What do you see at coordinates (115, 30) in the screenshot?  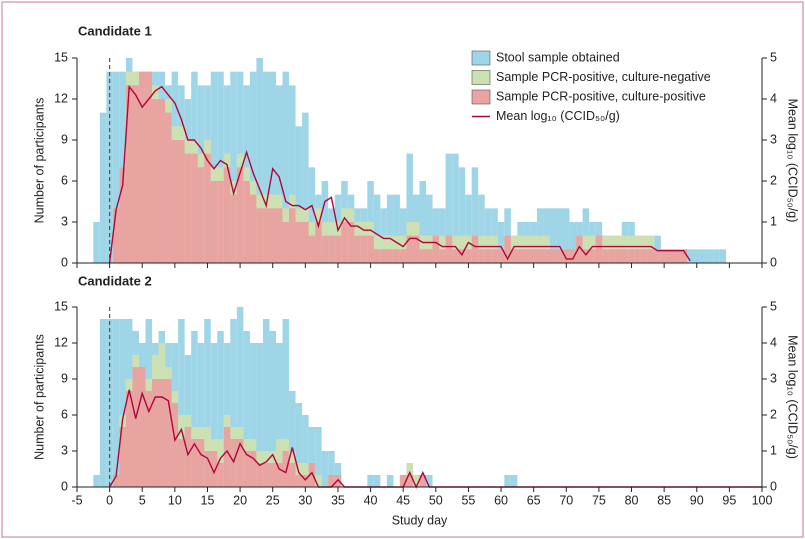 I see `panel-title: Candidate 1` at bounding box center [115, 30].